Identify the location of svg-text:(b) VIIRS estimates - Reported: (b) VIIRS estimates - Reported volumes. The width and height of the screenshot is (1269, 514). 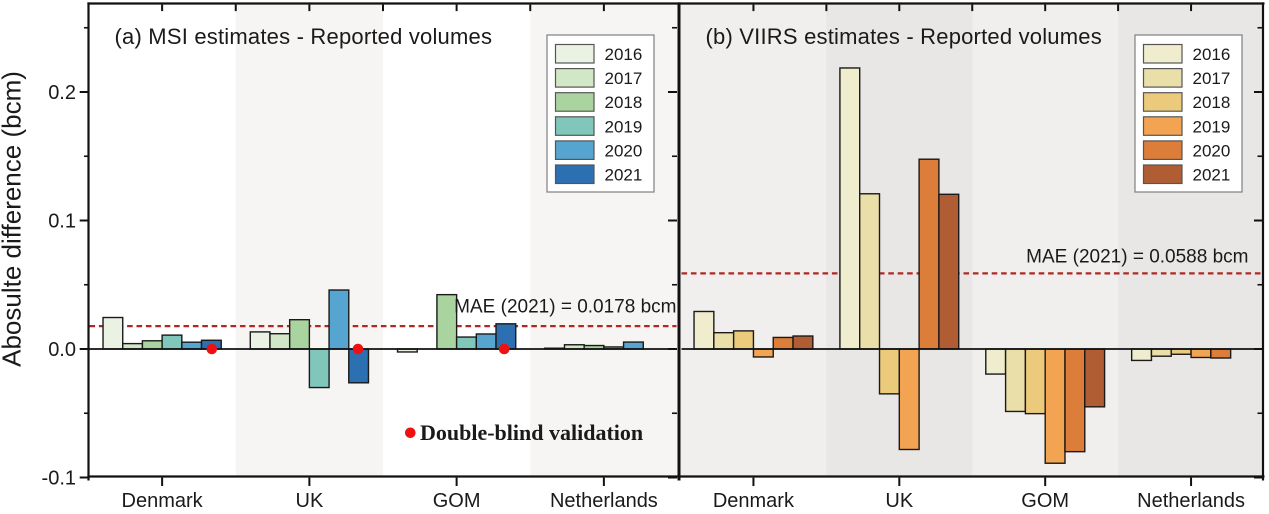
(904, 36).